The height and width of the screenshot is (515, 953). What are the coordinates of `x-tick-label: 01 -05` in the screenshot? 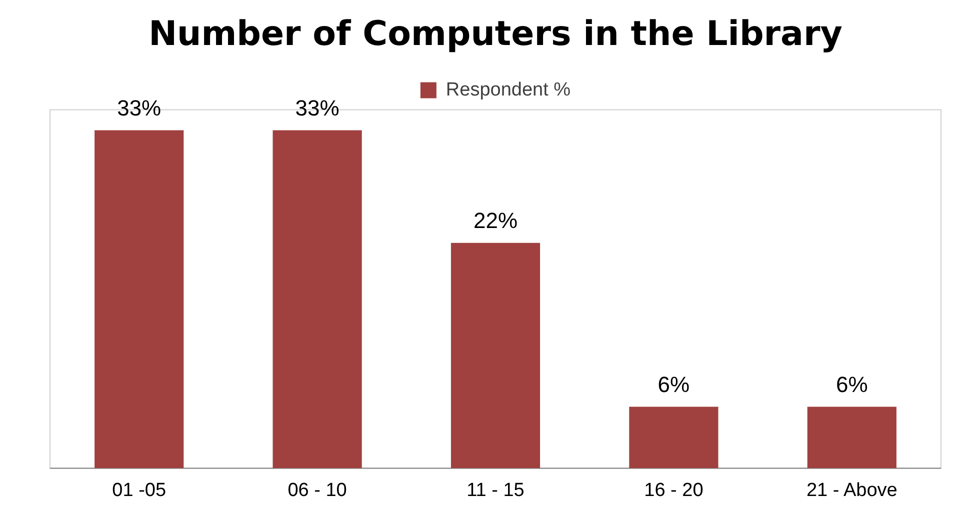 It's located at (139, 490).